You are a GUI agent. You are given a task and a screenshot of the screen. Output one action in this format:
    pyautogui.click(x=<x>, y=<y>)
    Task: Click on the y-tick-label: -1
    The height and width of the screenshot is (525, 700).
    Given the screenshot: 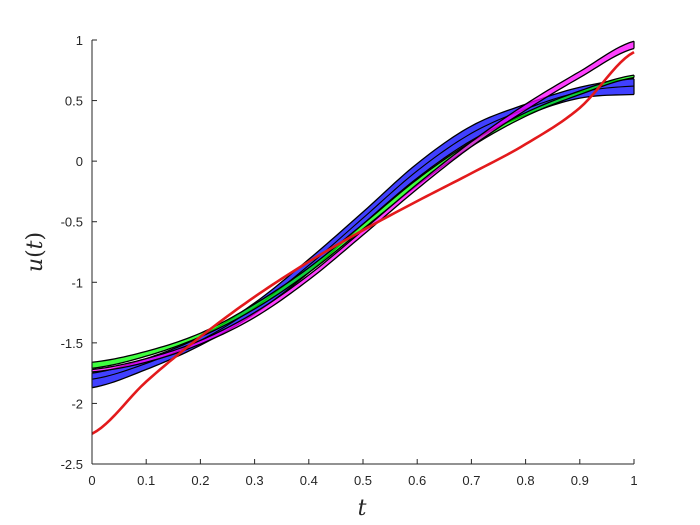 What is the action you would take?
    pyautogui.click(x=77, y=282)
    